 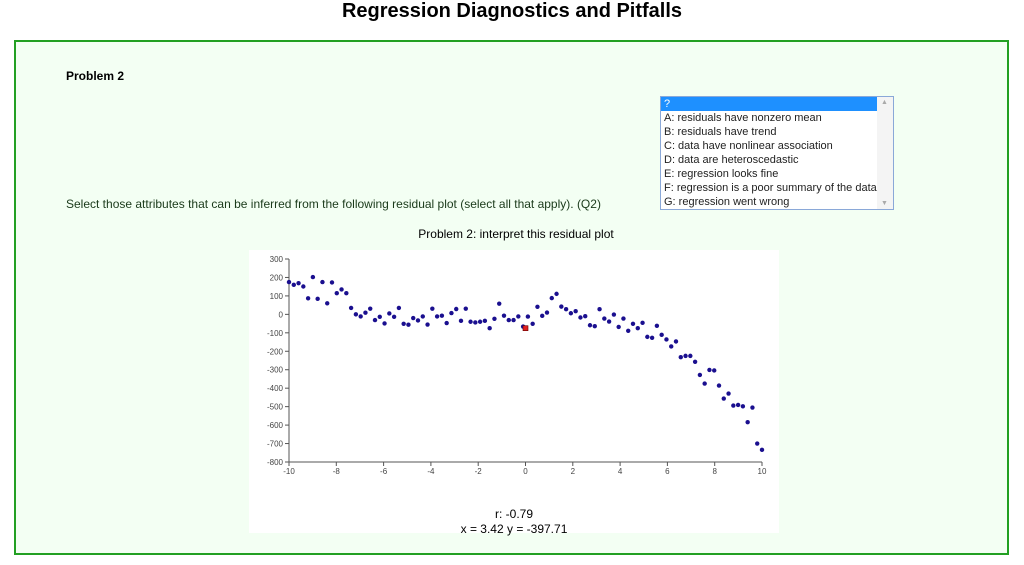 I want to click on listbox-option: A: residuals have nonzero mean, so click(x=743, y=118).